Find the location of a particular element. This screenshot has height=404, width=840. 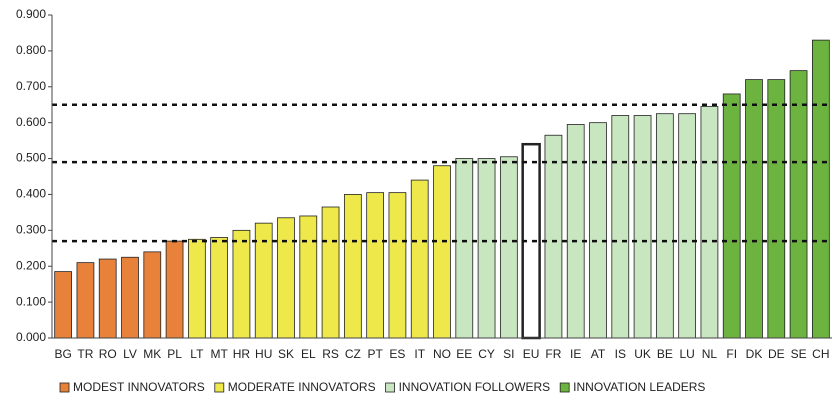

x-tick-label: CH is located at coordinates (820, 354).